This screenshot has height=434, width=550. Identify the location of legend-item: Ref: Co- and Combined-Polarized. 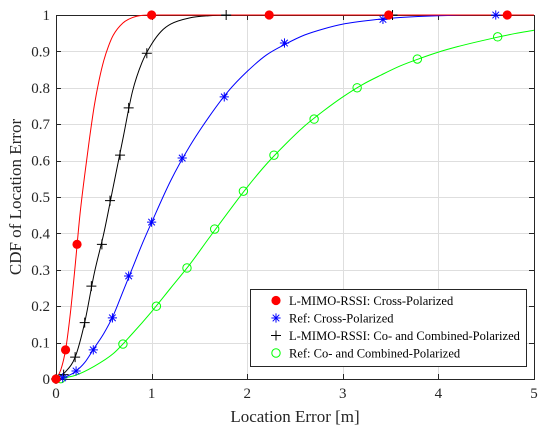
(366, 353).